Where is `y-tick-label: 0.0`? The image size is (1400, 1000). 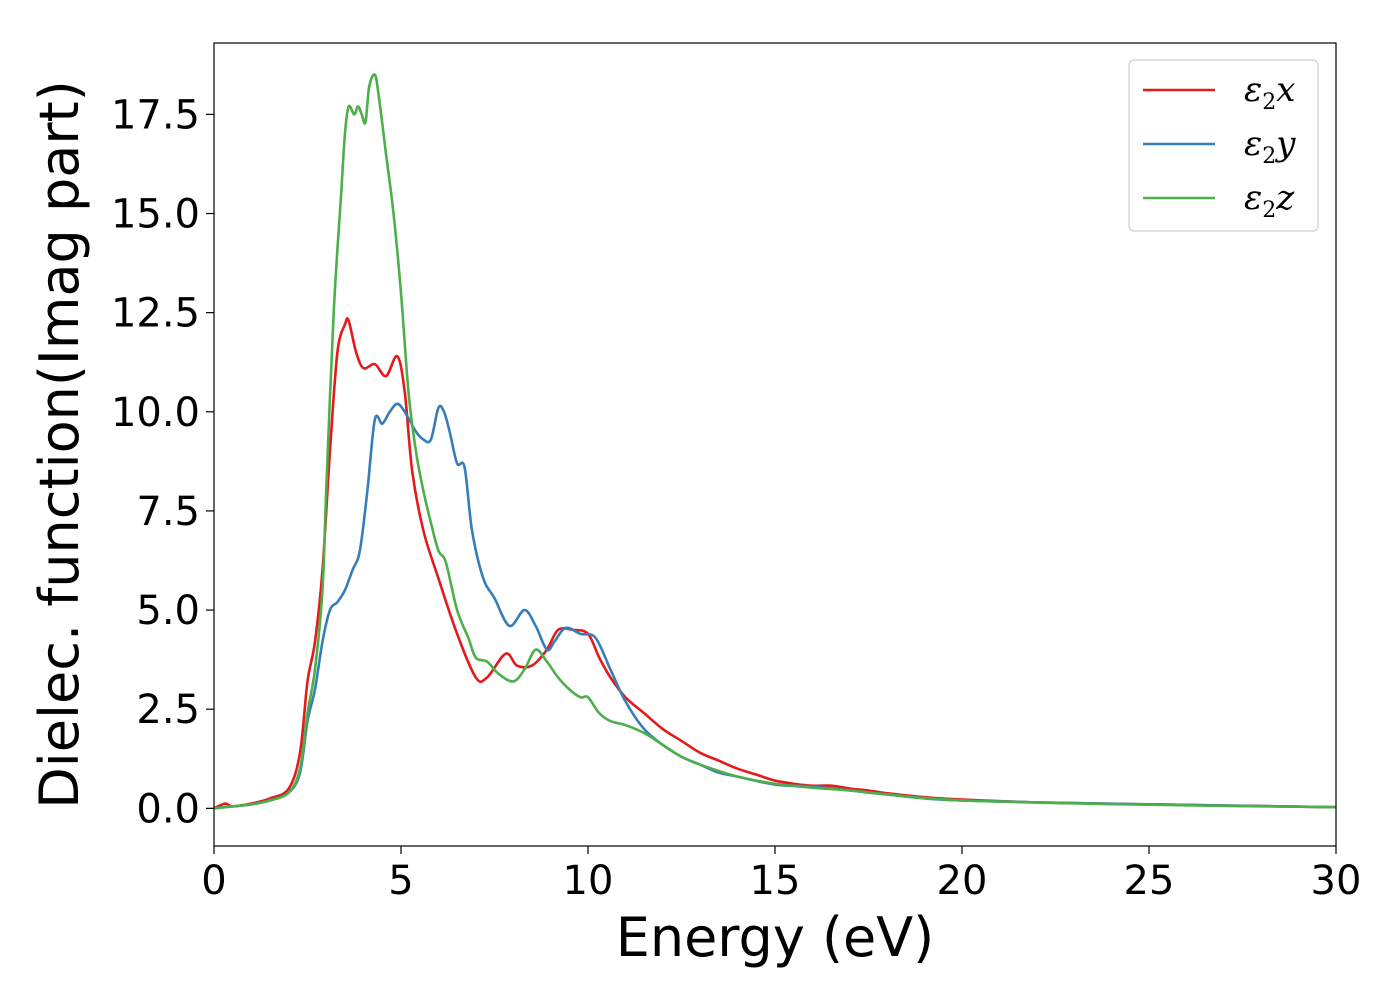 y-tick-label: 0.0 is located at coordinates (168, 809).